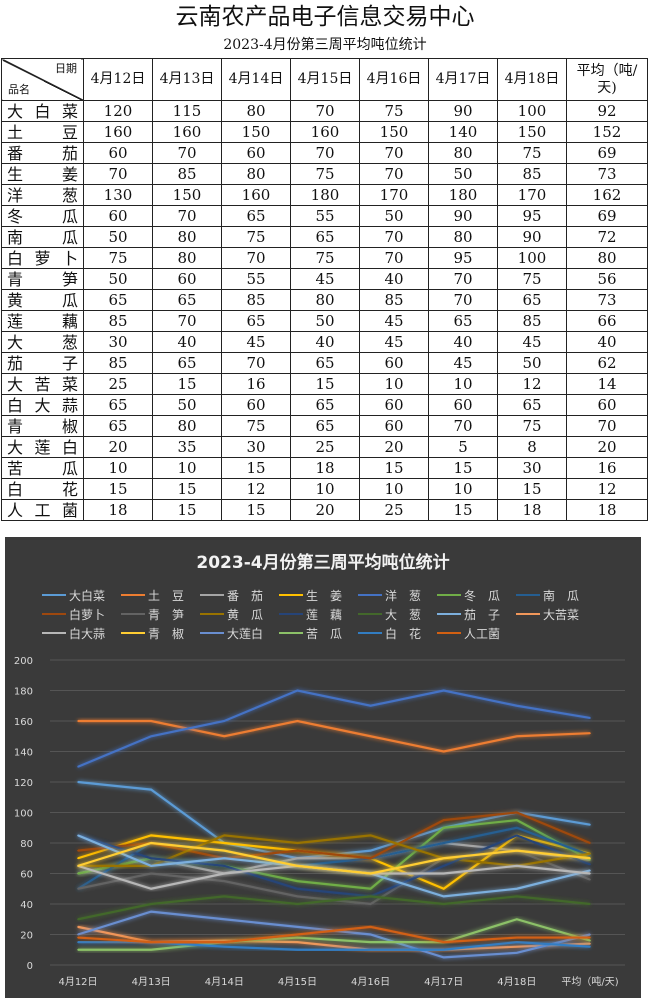  Describe the element at coordinates (532, 468) in the screenshot. I see `value-cell: 30` at that location.